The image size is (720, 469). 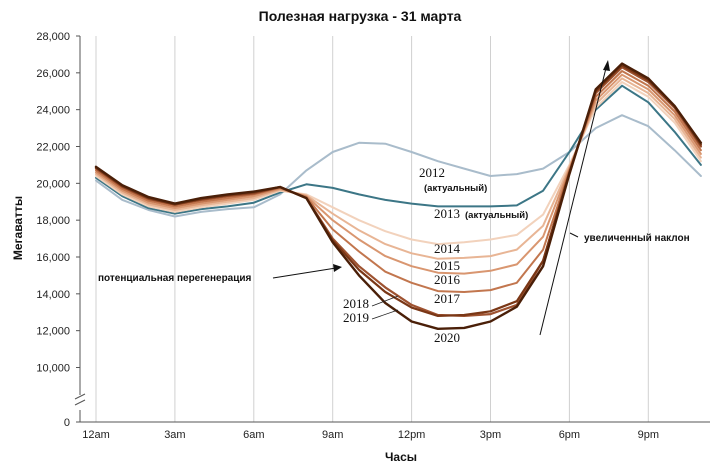 What do you see at coordinates (53, 258) in the screenshot?
I see `y-tick-label: 16,000` at bounding box center [53, 258].